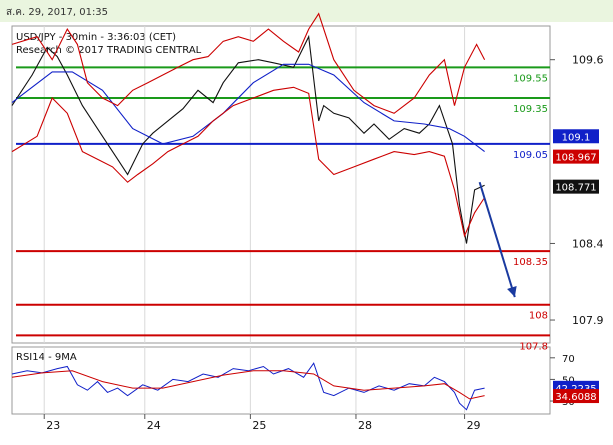 The width and height of the screenshot is (613, 445). I want to click on y-tick-label: 108.4, so click(588, 243).